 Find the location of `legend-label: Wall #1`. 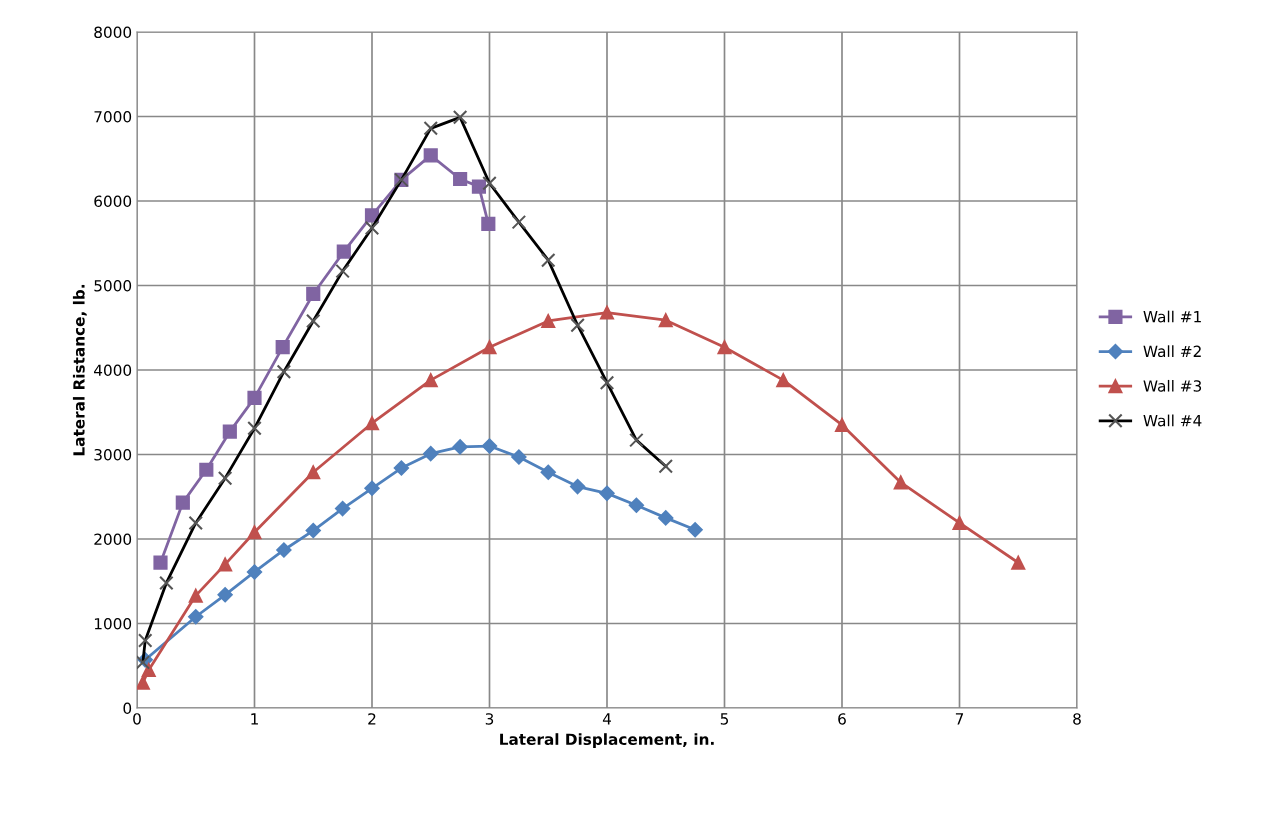

legend-label: Wall #1 is located at coordinates (1172, 316).